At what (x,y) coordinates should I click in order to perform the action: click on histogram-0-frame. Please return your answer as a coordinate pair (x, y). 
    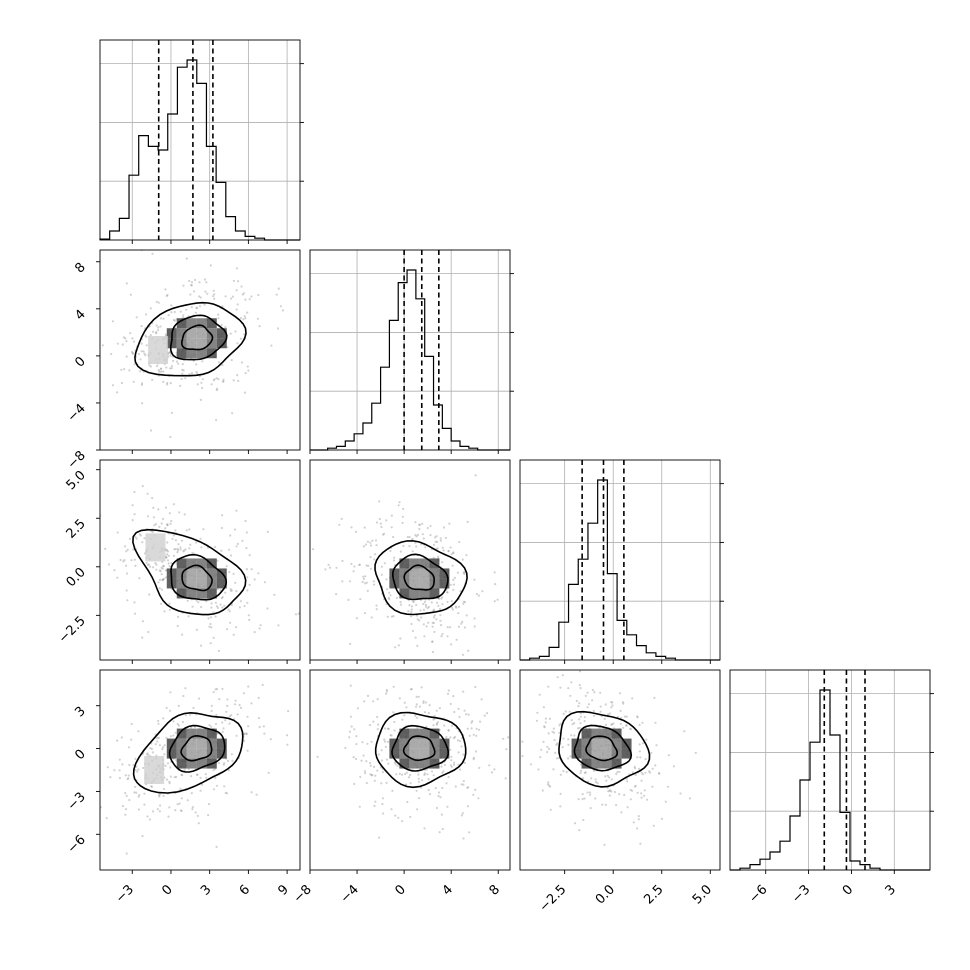
    Looking at the image, I should click on (200, 140).